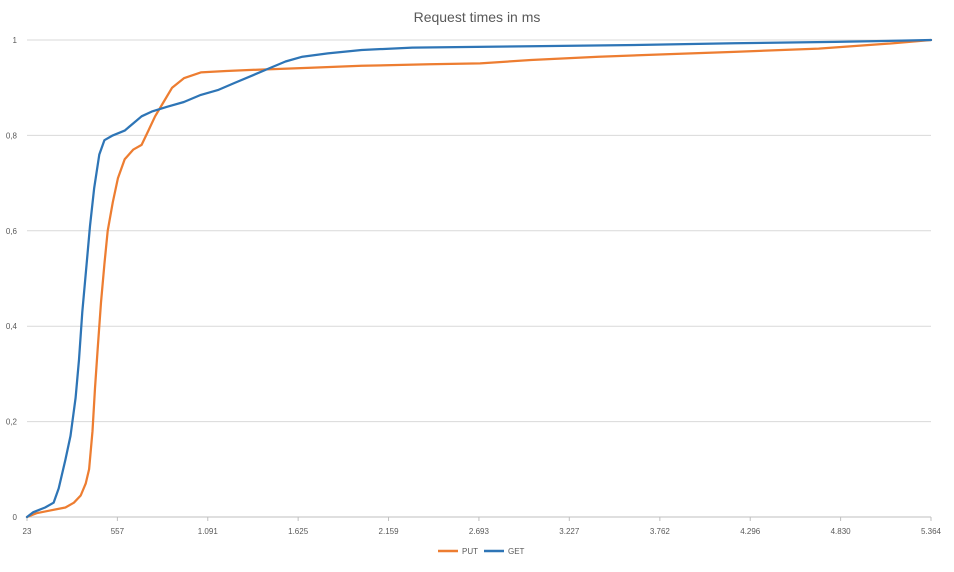 The image size is (954, 572). I want to click on y-tick-label: 0,2, so click(12, 422).